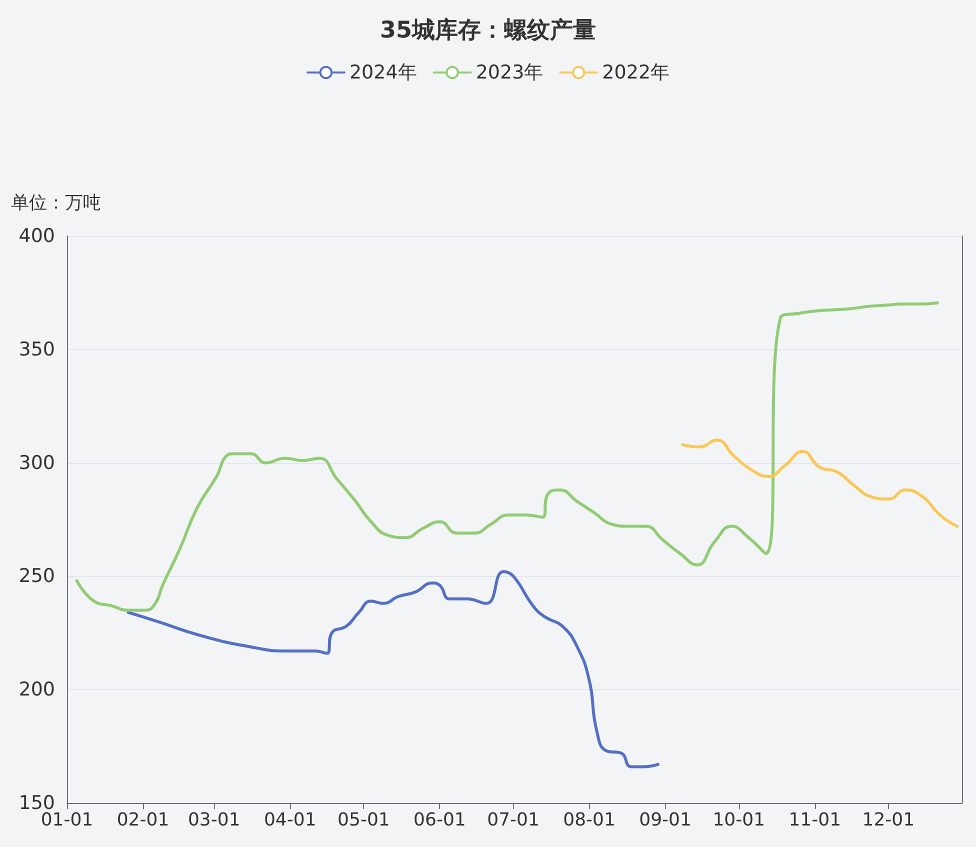 Image resolution: width=976 pixels, height=847 pixels. What do you see at coordinates (36, 349) in the screenshot?
I see `y-tick-label: 350` at bounding box center [36, 349].